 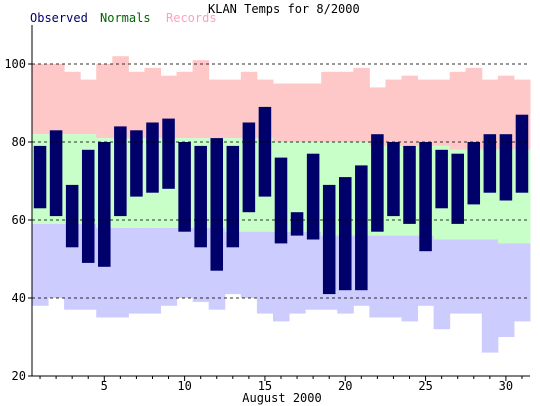 What do you see at coordinates (281, 398) in the screenshot?
I see `x-axis-label: August 2000` at bounding box center [281, 398].